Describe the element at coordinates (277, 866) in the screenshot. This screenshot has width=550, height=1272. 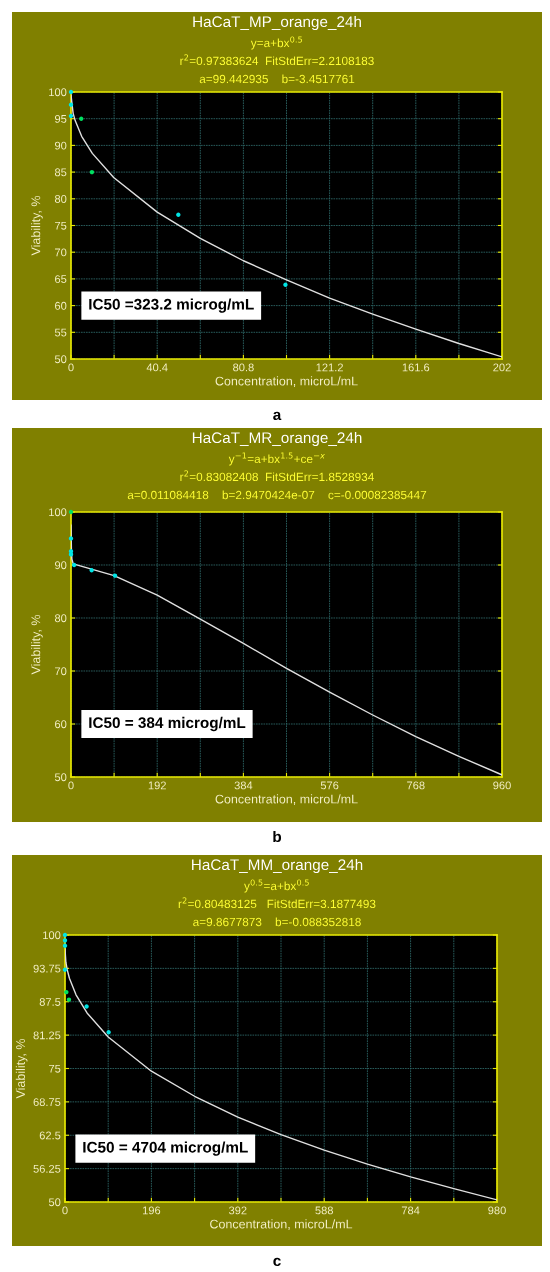
I see `chart-title: HaCaT_MM_orange_24h` at that location.